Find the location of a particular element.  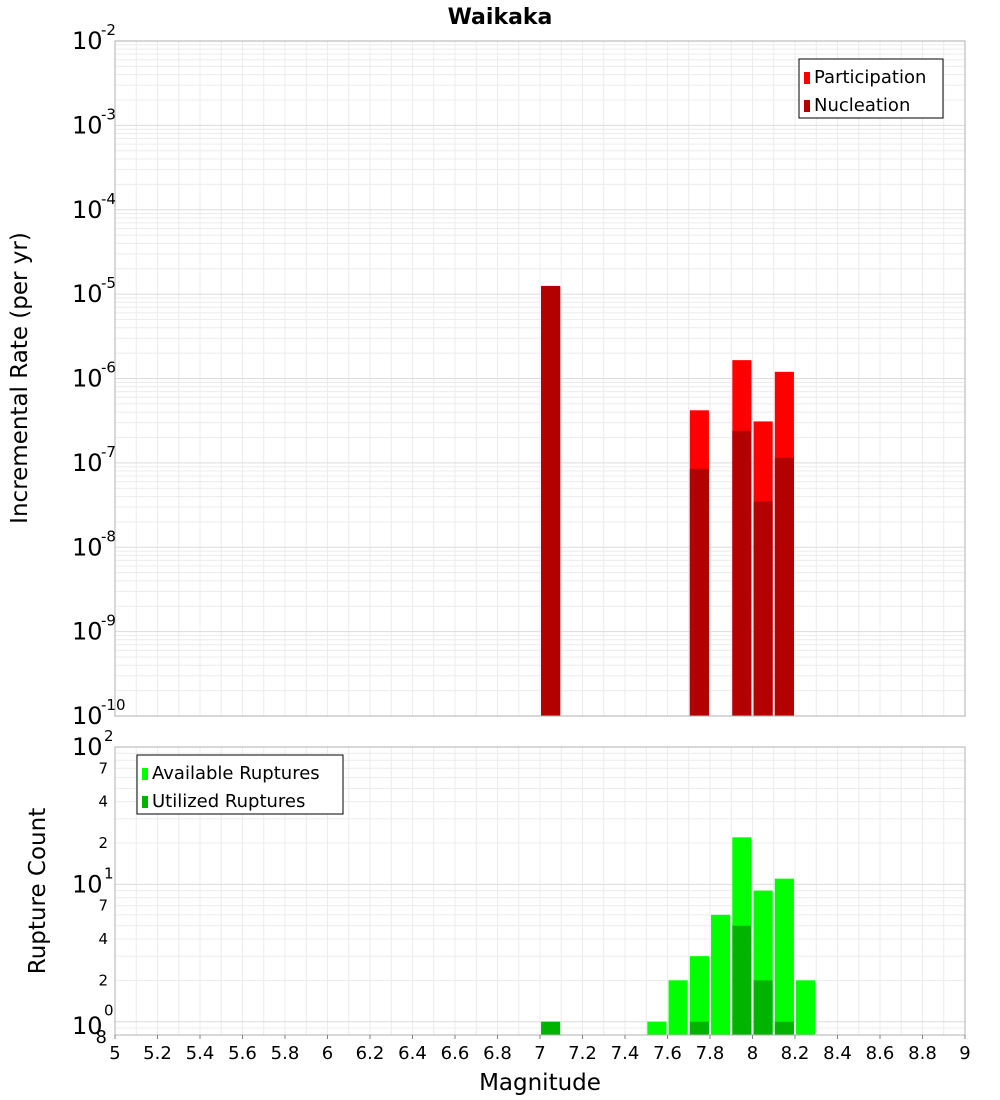

top-y-tick-exp: -3 is located at coordinates (108, 114).